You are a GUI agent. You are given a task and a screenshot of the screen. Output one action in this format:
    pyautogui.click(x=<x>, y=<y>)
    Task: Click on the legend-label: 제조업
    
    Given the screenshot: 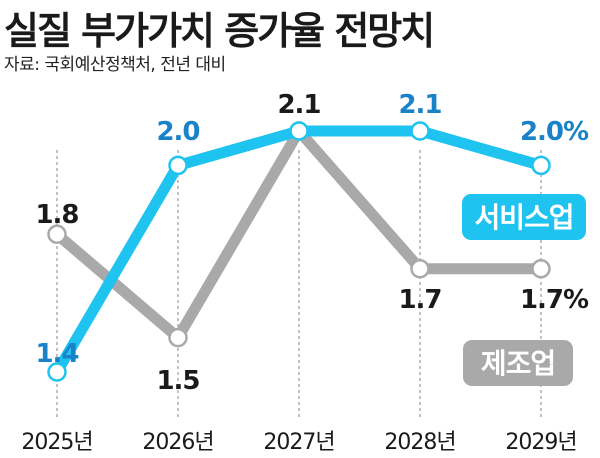 What is the action you would take?
    pyautogui.click(x=518, y=363)
    